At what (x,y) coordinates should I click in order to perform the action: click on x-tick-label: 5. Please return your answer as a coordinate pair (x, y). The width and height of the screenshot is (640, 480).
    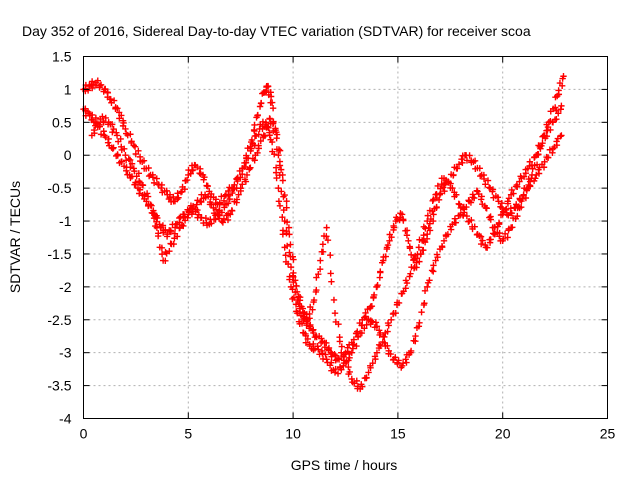
    Looking at the image, I should click on (188, 434).